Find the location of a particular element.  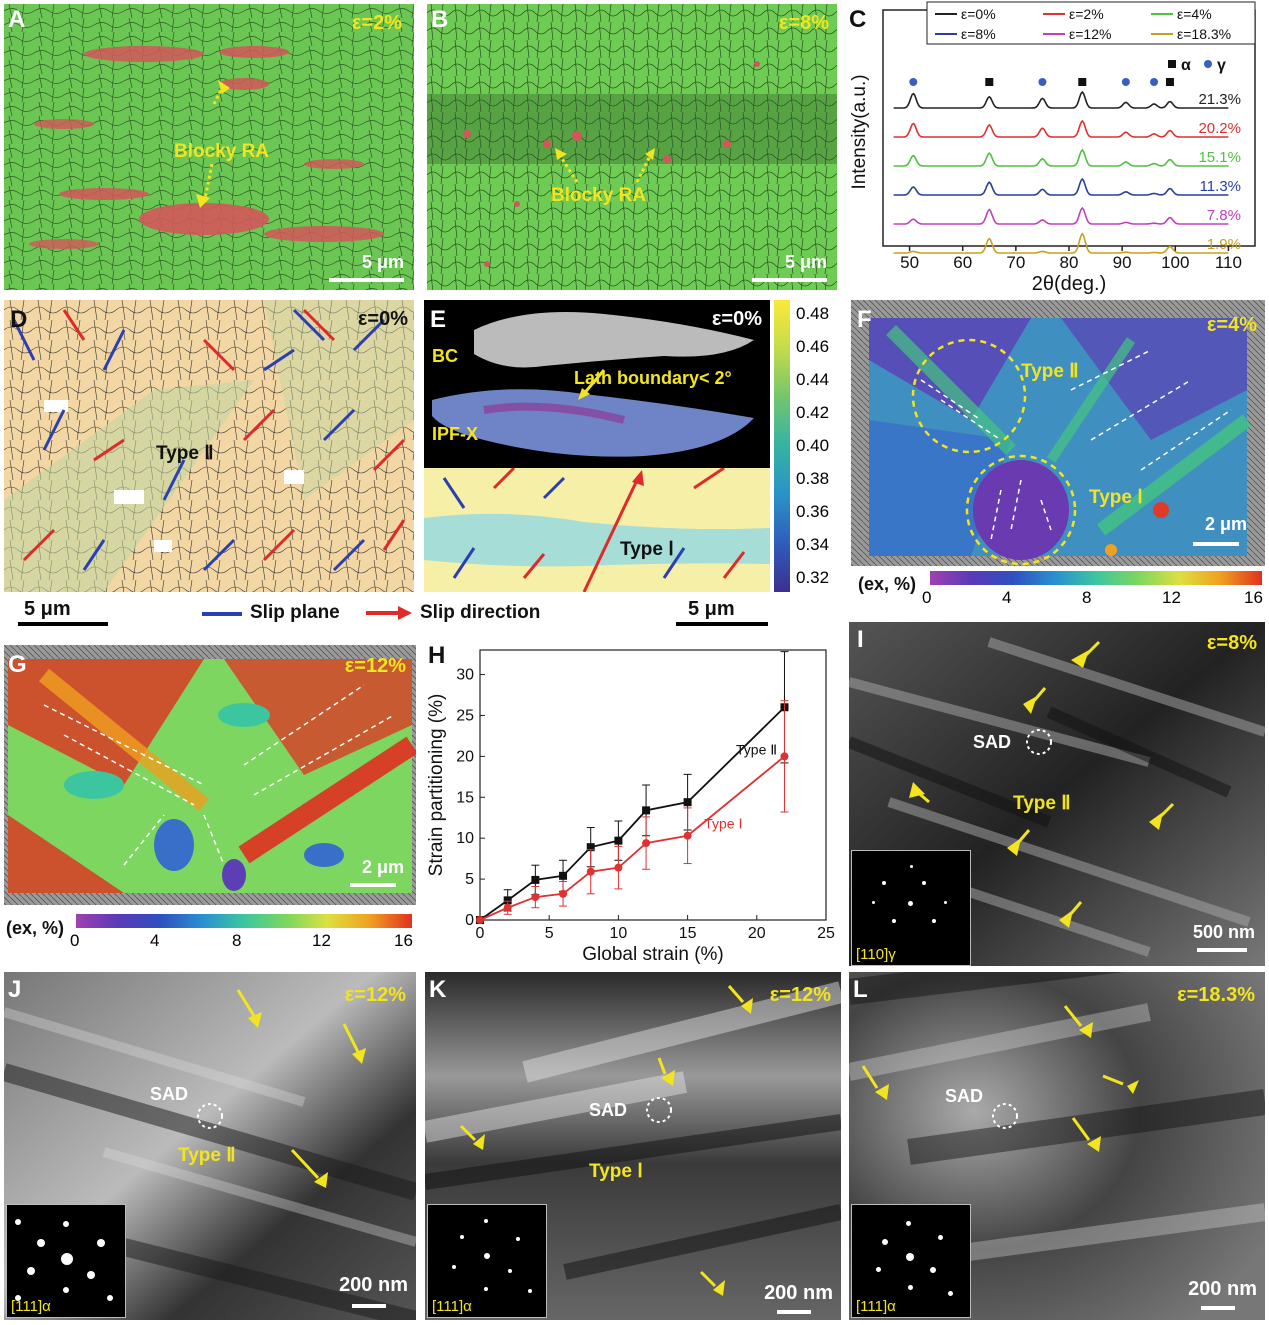

strain-label: ε=0% is located at coordinates (382, 319).